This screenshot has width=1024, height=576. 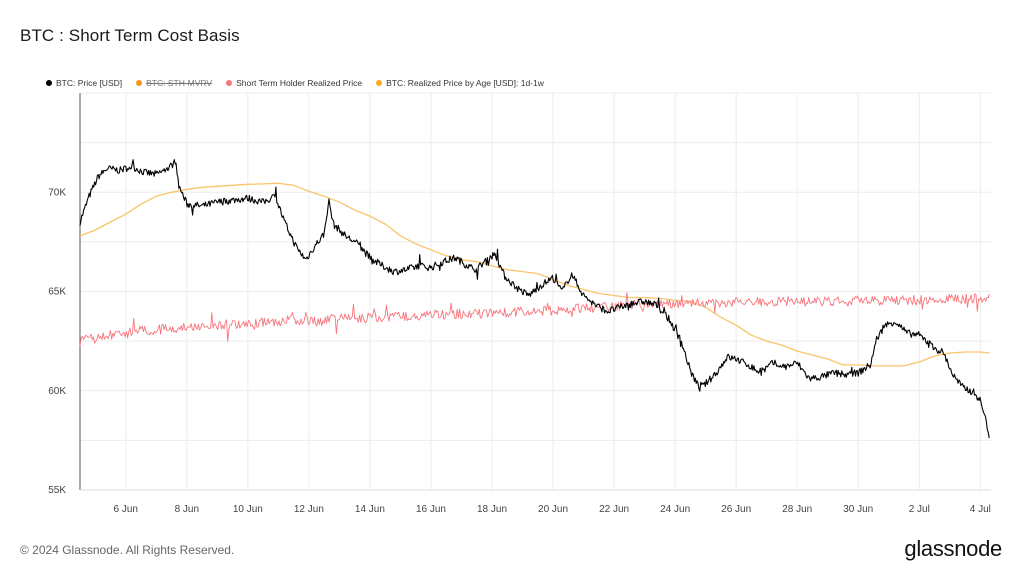 I want to click on x-tick-label: 20 Jun, so click(x=553, y=509).